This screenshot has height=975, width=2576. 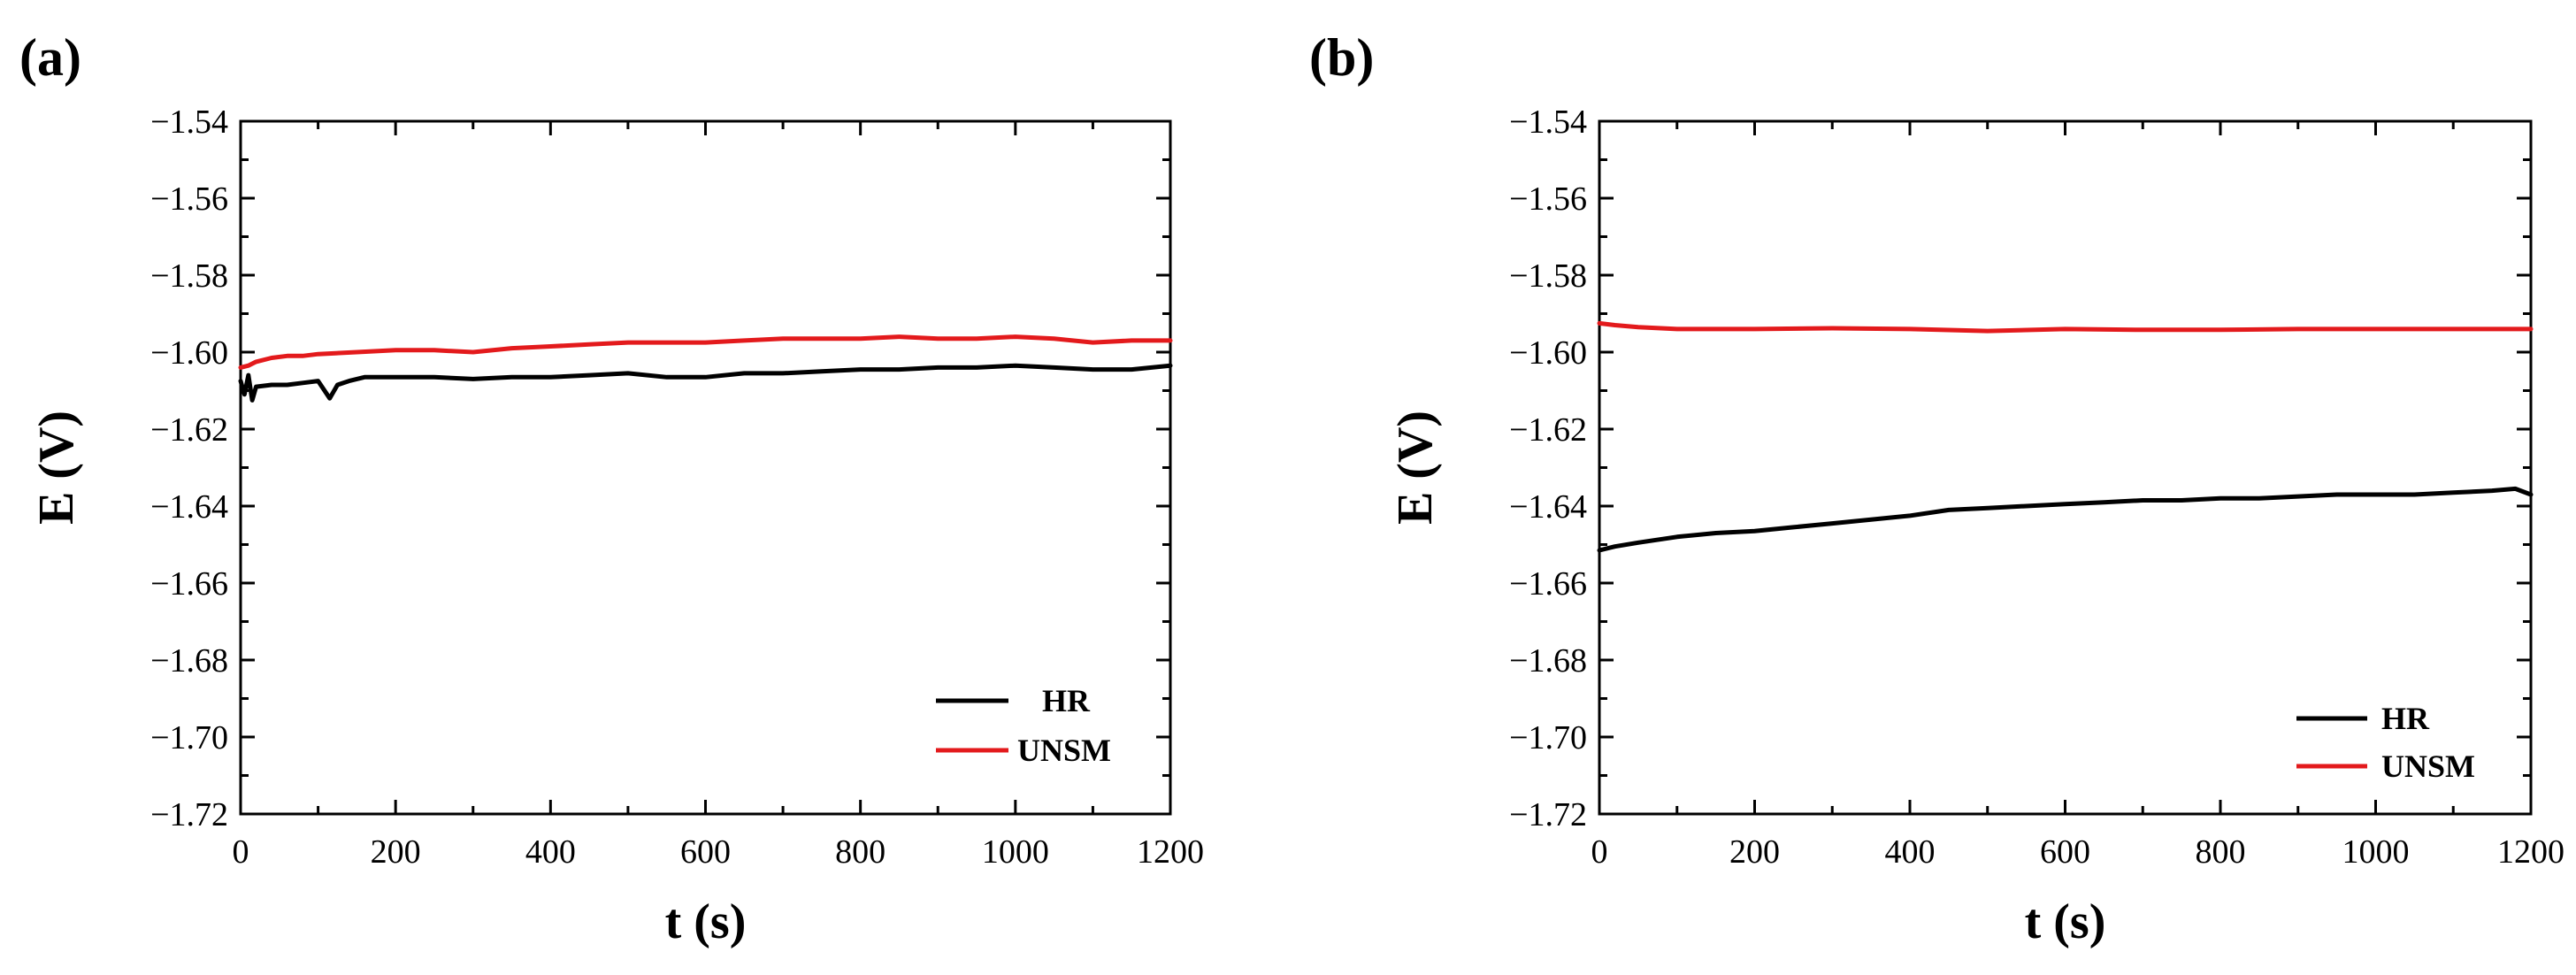 I want to click on x-axis-label-b: t (s), so click(x=2065, y=921).